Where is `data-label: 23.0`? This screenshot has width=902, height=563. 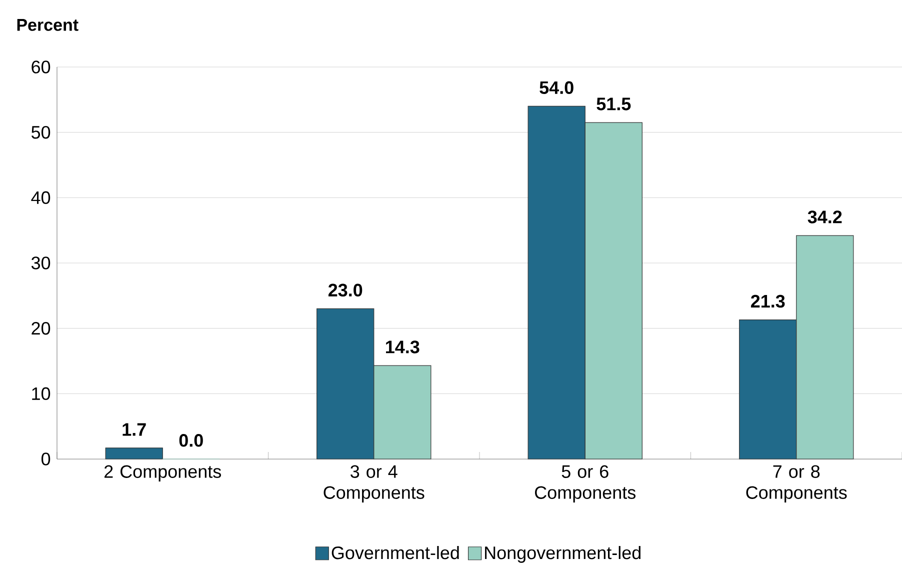 data-label: 23.0 is located at coordinates (345, 290).